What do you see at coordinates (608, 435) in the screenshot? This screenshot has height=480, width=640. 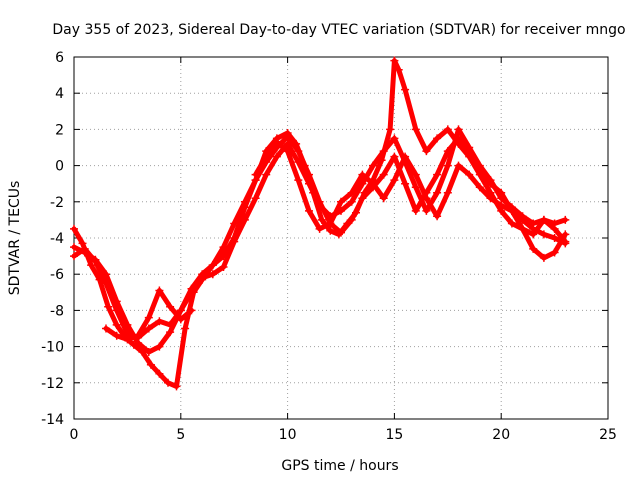 I see `x-tick-label: 25` at bounding box center [608, 435].